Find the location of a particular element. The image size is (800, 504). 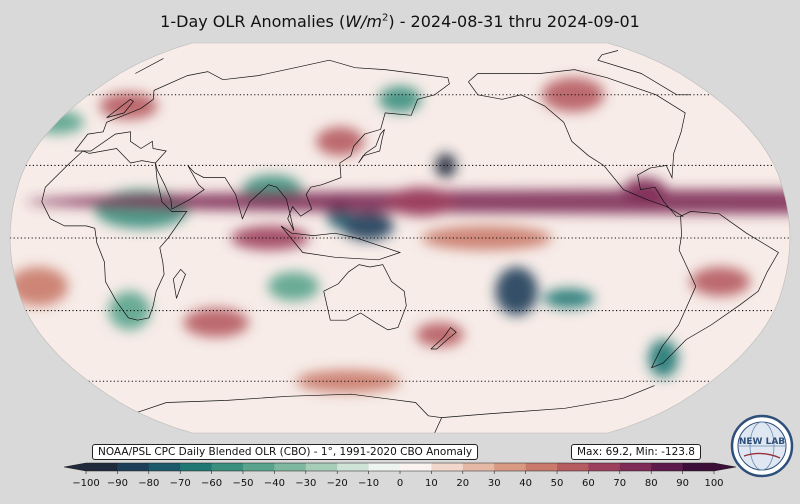

colorbar-tick-label: 70 is located at coordinates (619, 483).